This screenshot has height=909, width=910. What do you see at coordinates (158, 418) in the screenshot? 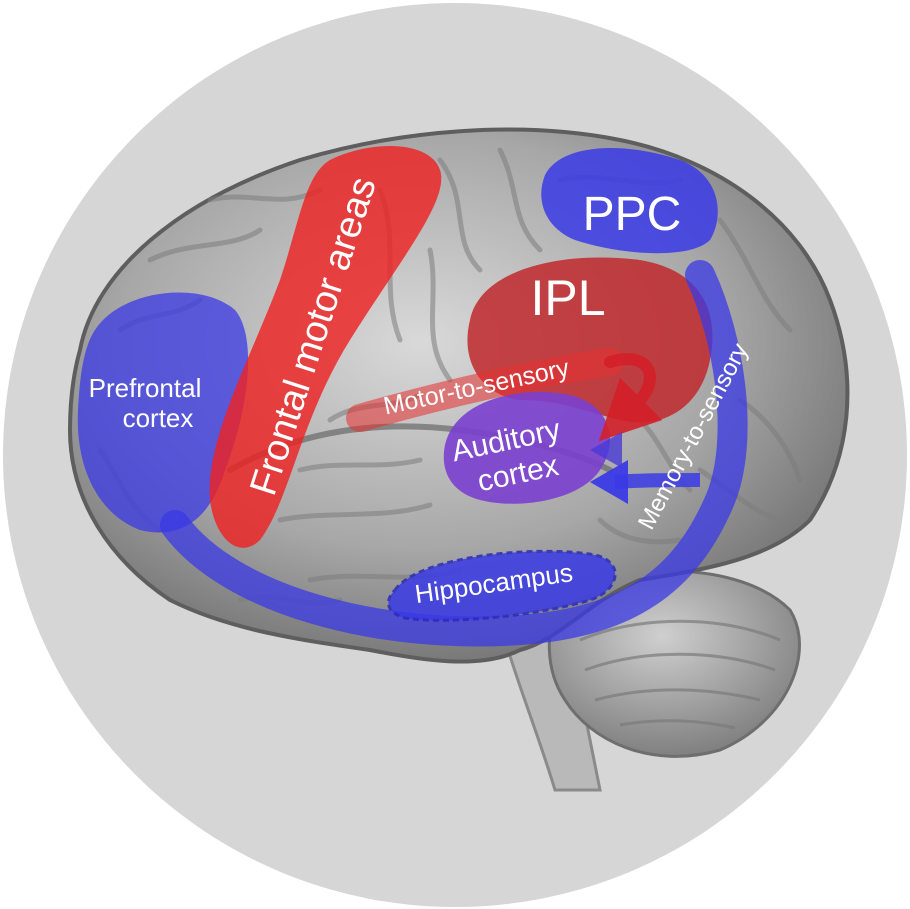
I see `prefrontal-label-line2: cortex` at bounding box center [158, 418].